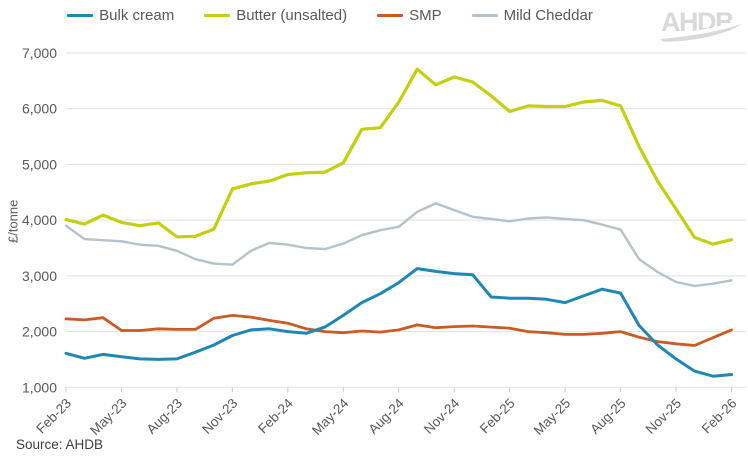 This screenshot has height=465, width=748. Describe the element at coordinates (442, 416) in the screenshot. I see `x-tick-label: Nov-24` at that location.